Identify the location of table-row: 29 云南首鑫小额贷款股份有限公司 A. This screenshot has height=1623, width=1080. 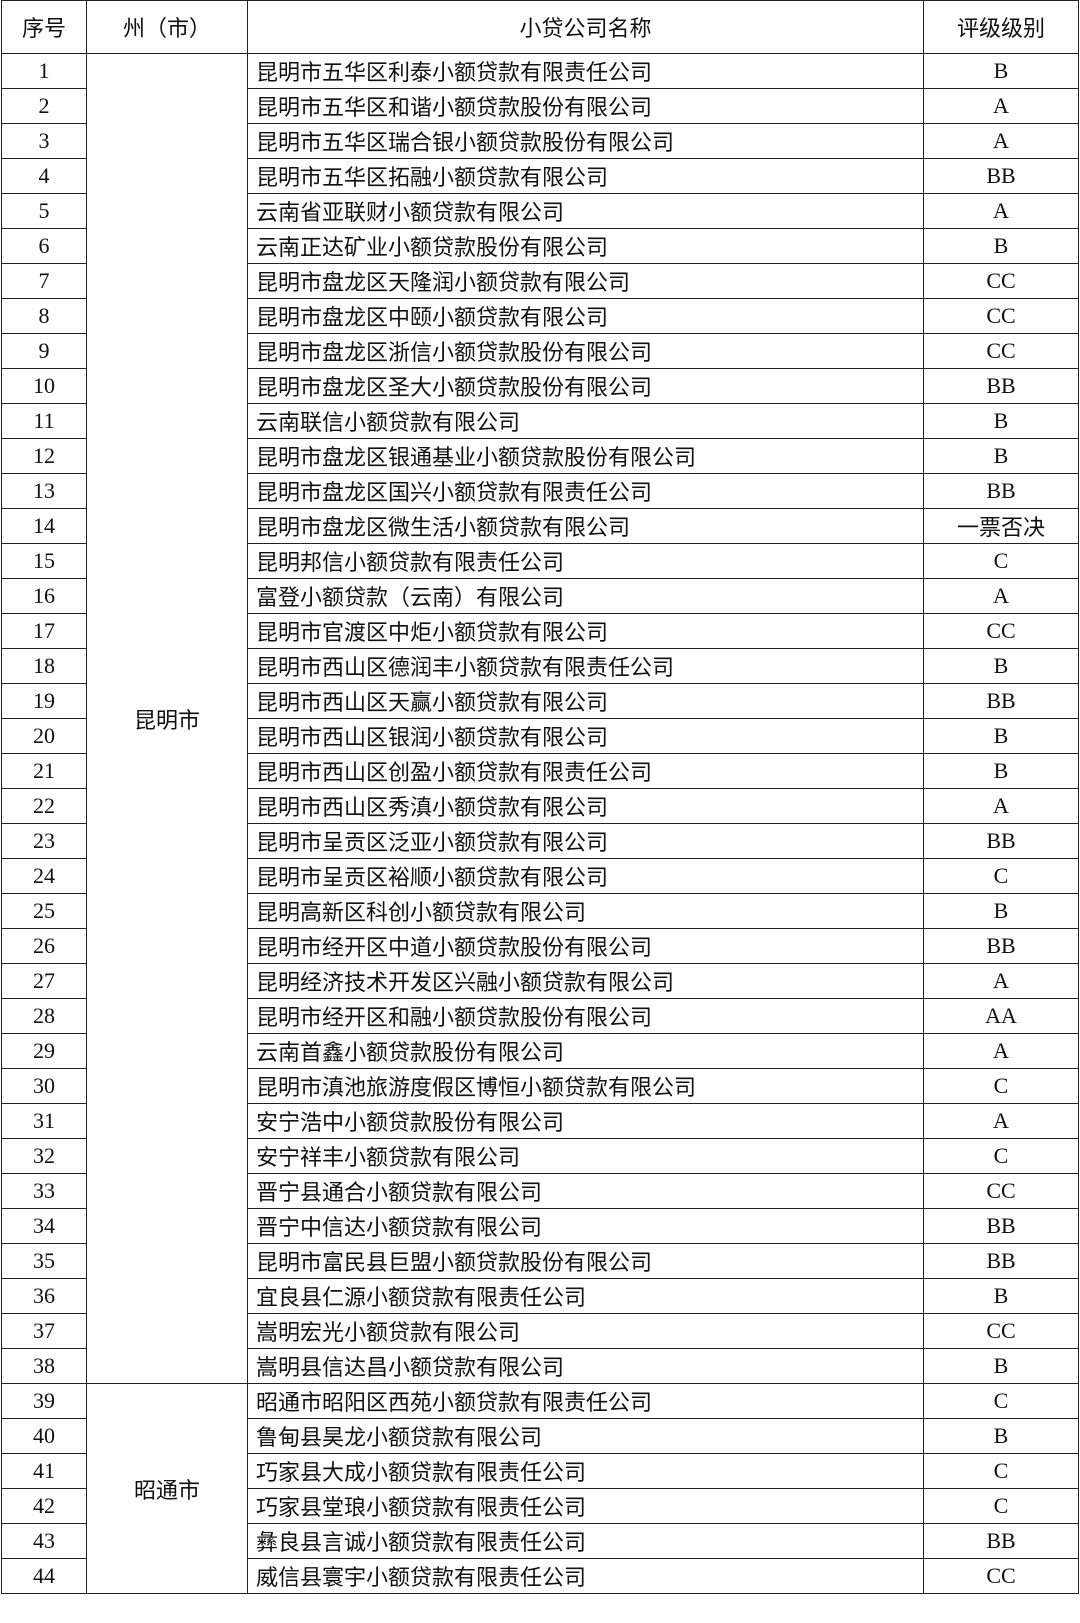
(540, 1051).